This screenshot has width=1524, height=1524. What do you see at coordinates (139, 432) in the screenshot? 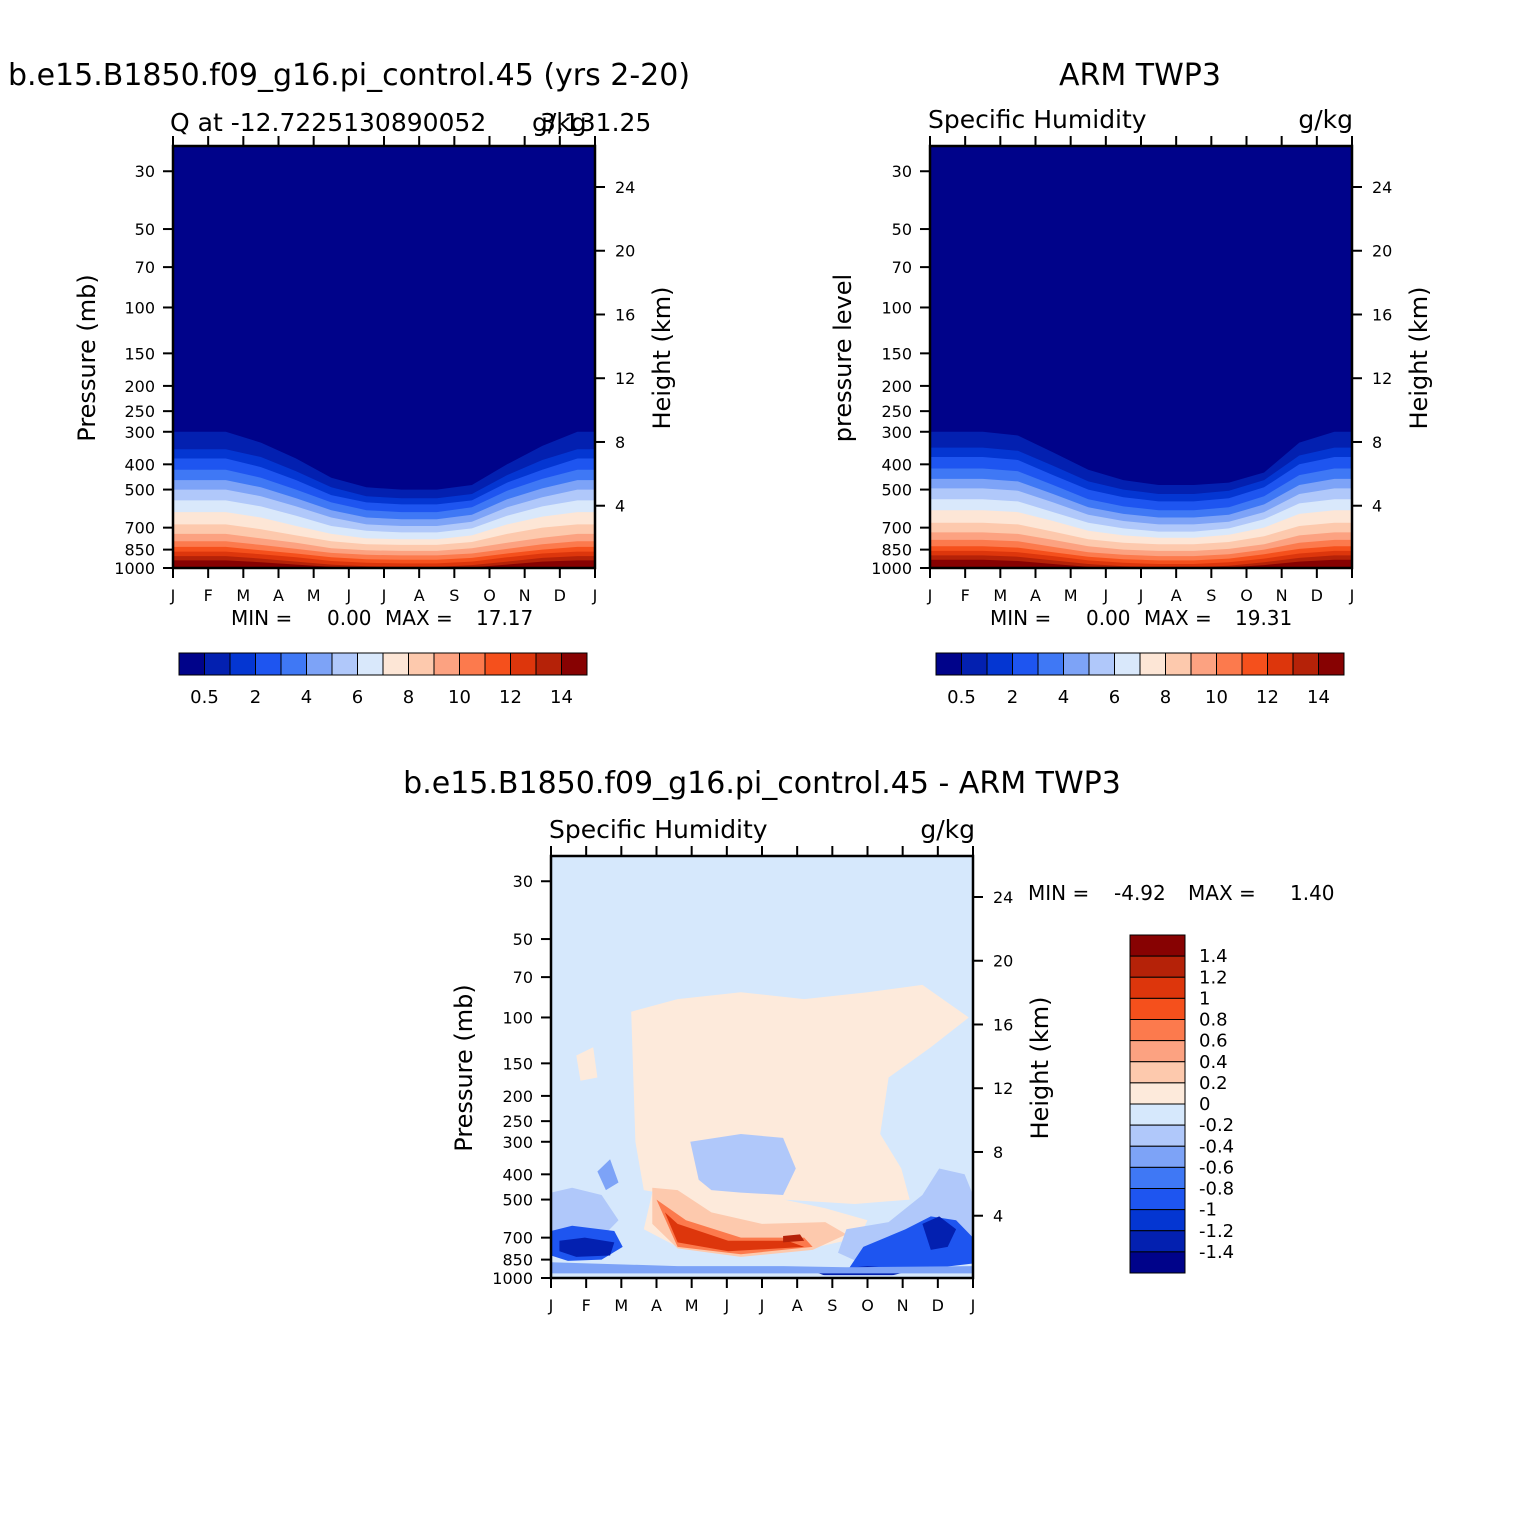
I see `pressure-tick-label: 300` at bounding box center [139, 432].